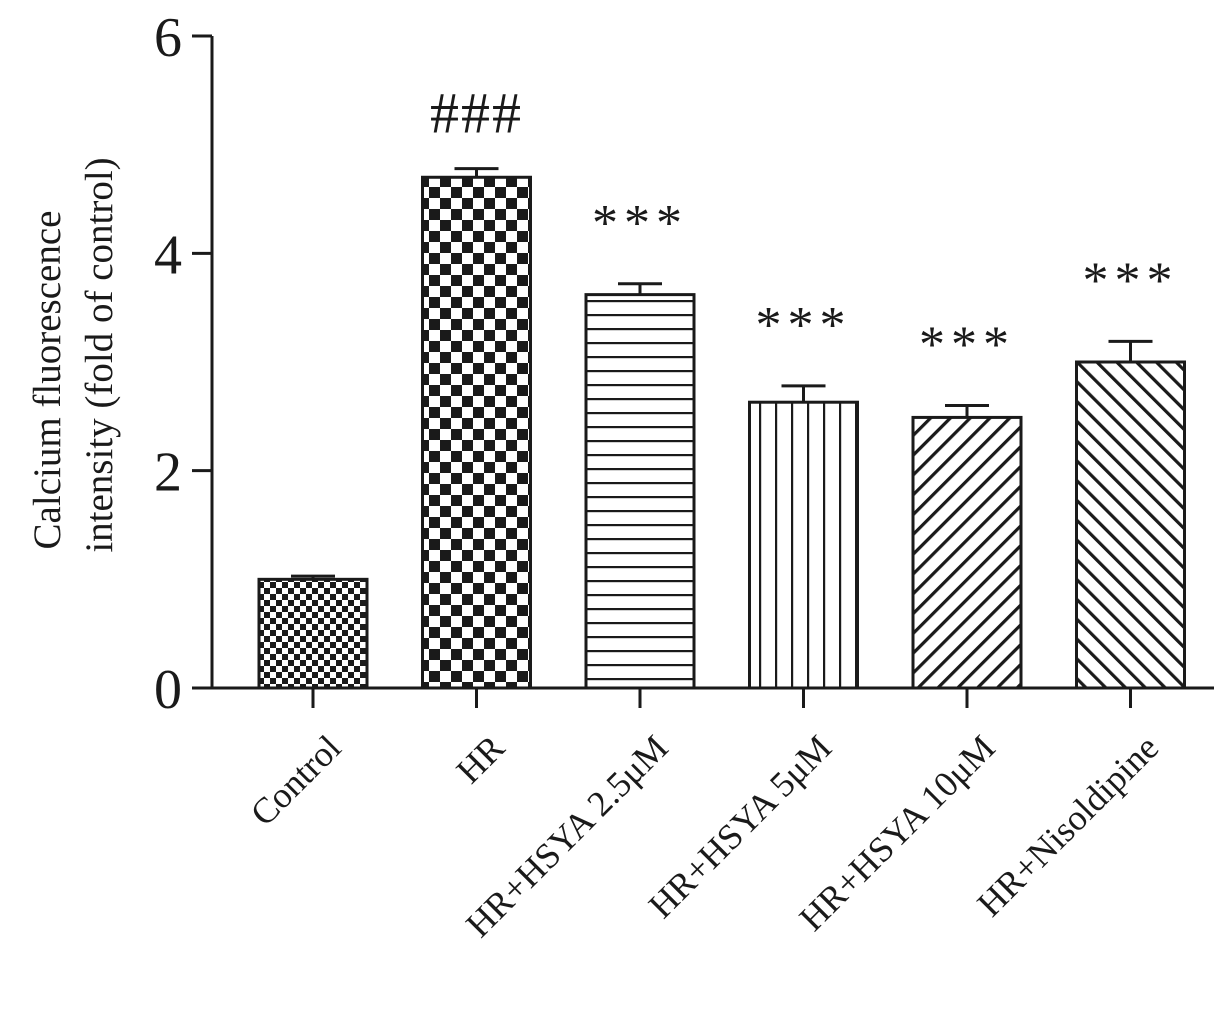 The height and width of the screenshot is (1024, 1232). I want to click on y-axis-label-line-1: Calcium fluorescence, so click(47, 380).